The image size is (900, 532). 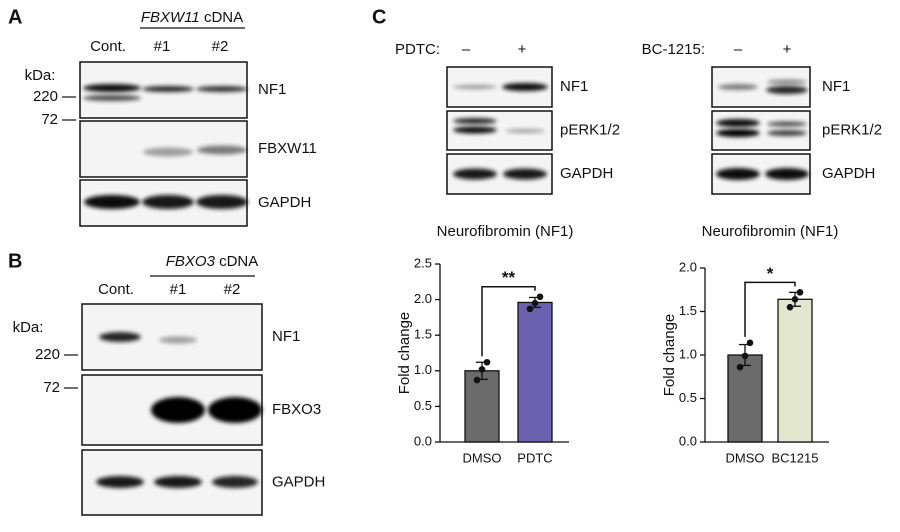 What do you see at coordinates (178, 289) in the screenshot?
I see `lane-label: #1` at bounding box center [178, 289].